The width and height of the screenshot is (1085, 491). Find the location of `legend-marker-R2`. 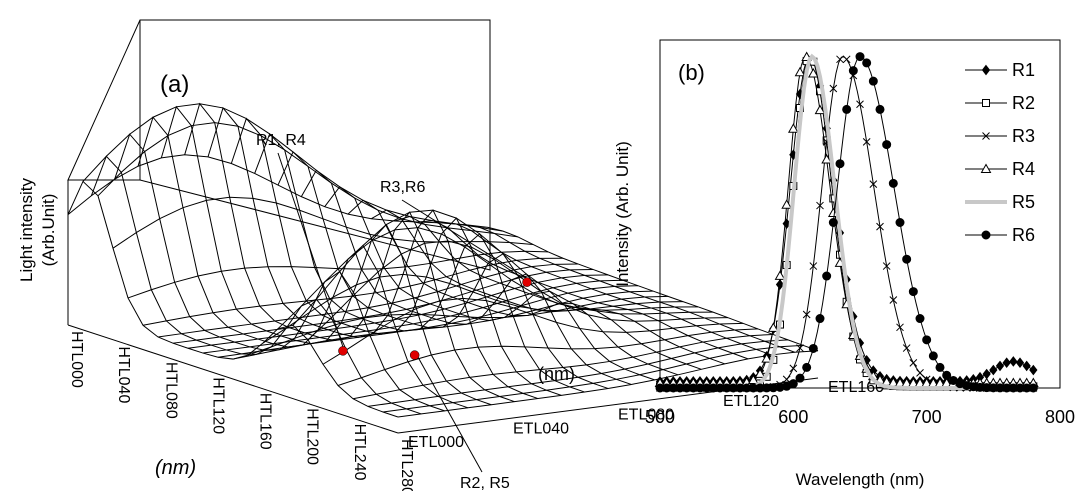

legend-marker-R2 is located at coordinates (986, 103).